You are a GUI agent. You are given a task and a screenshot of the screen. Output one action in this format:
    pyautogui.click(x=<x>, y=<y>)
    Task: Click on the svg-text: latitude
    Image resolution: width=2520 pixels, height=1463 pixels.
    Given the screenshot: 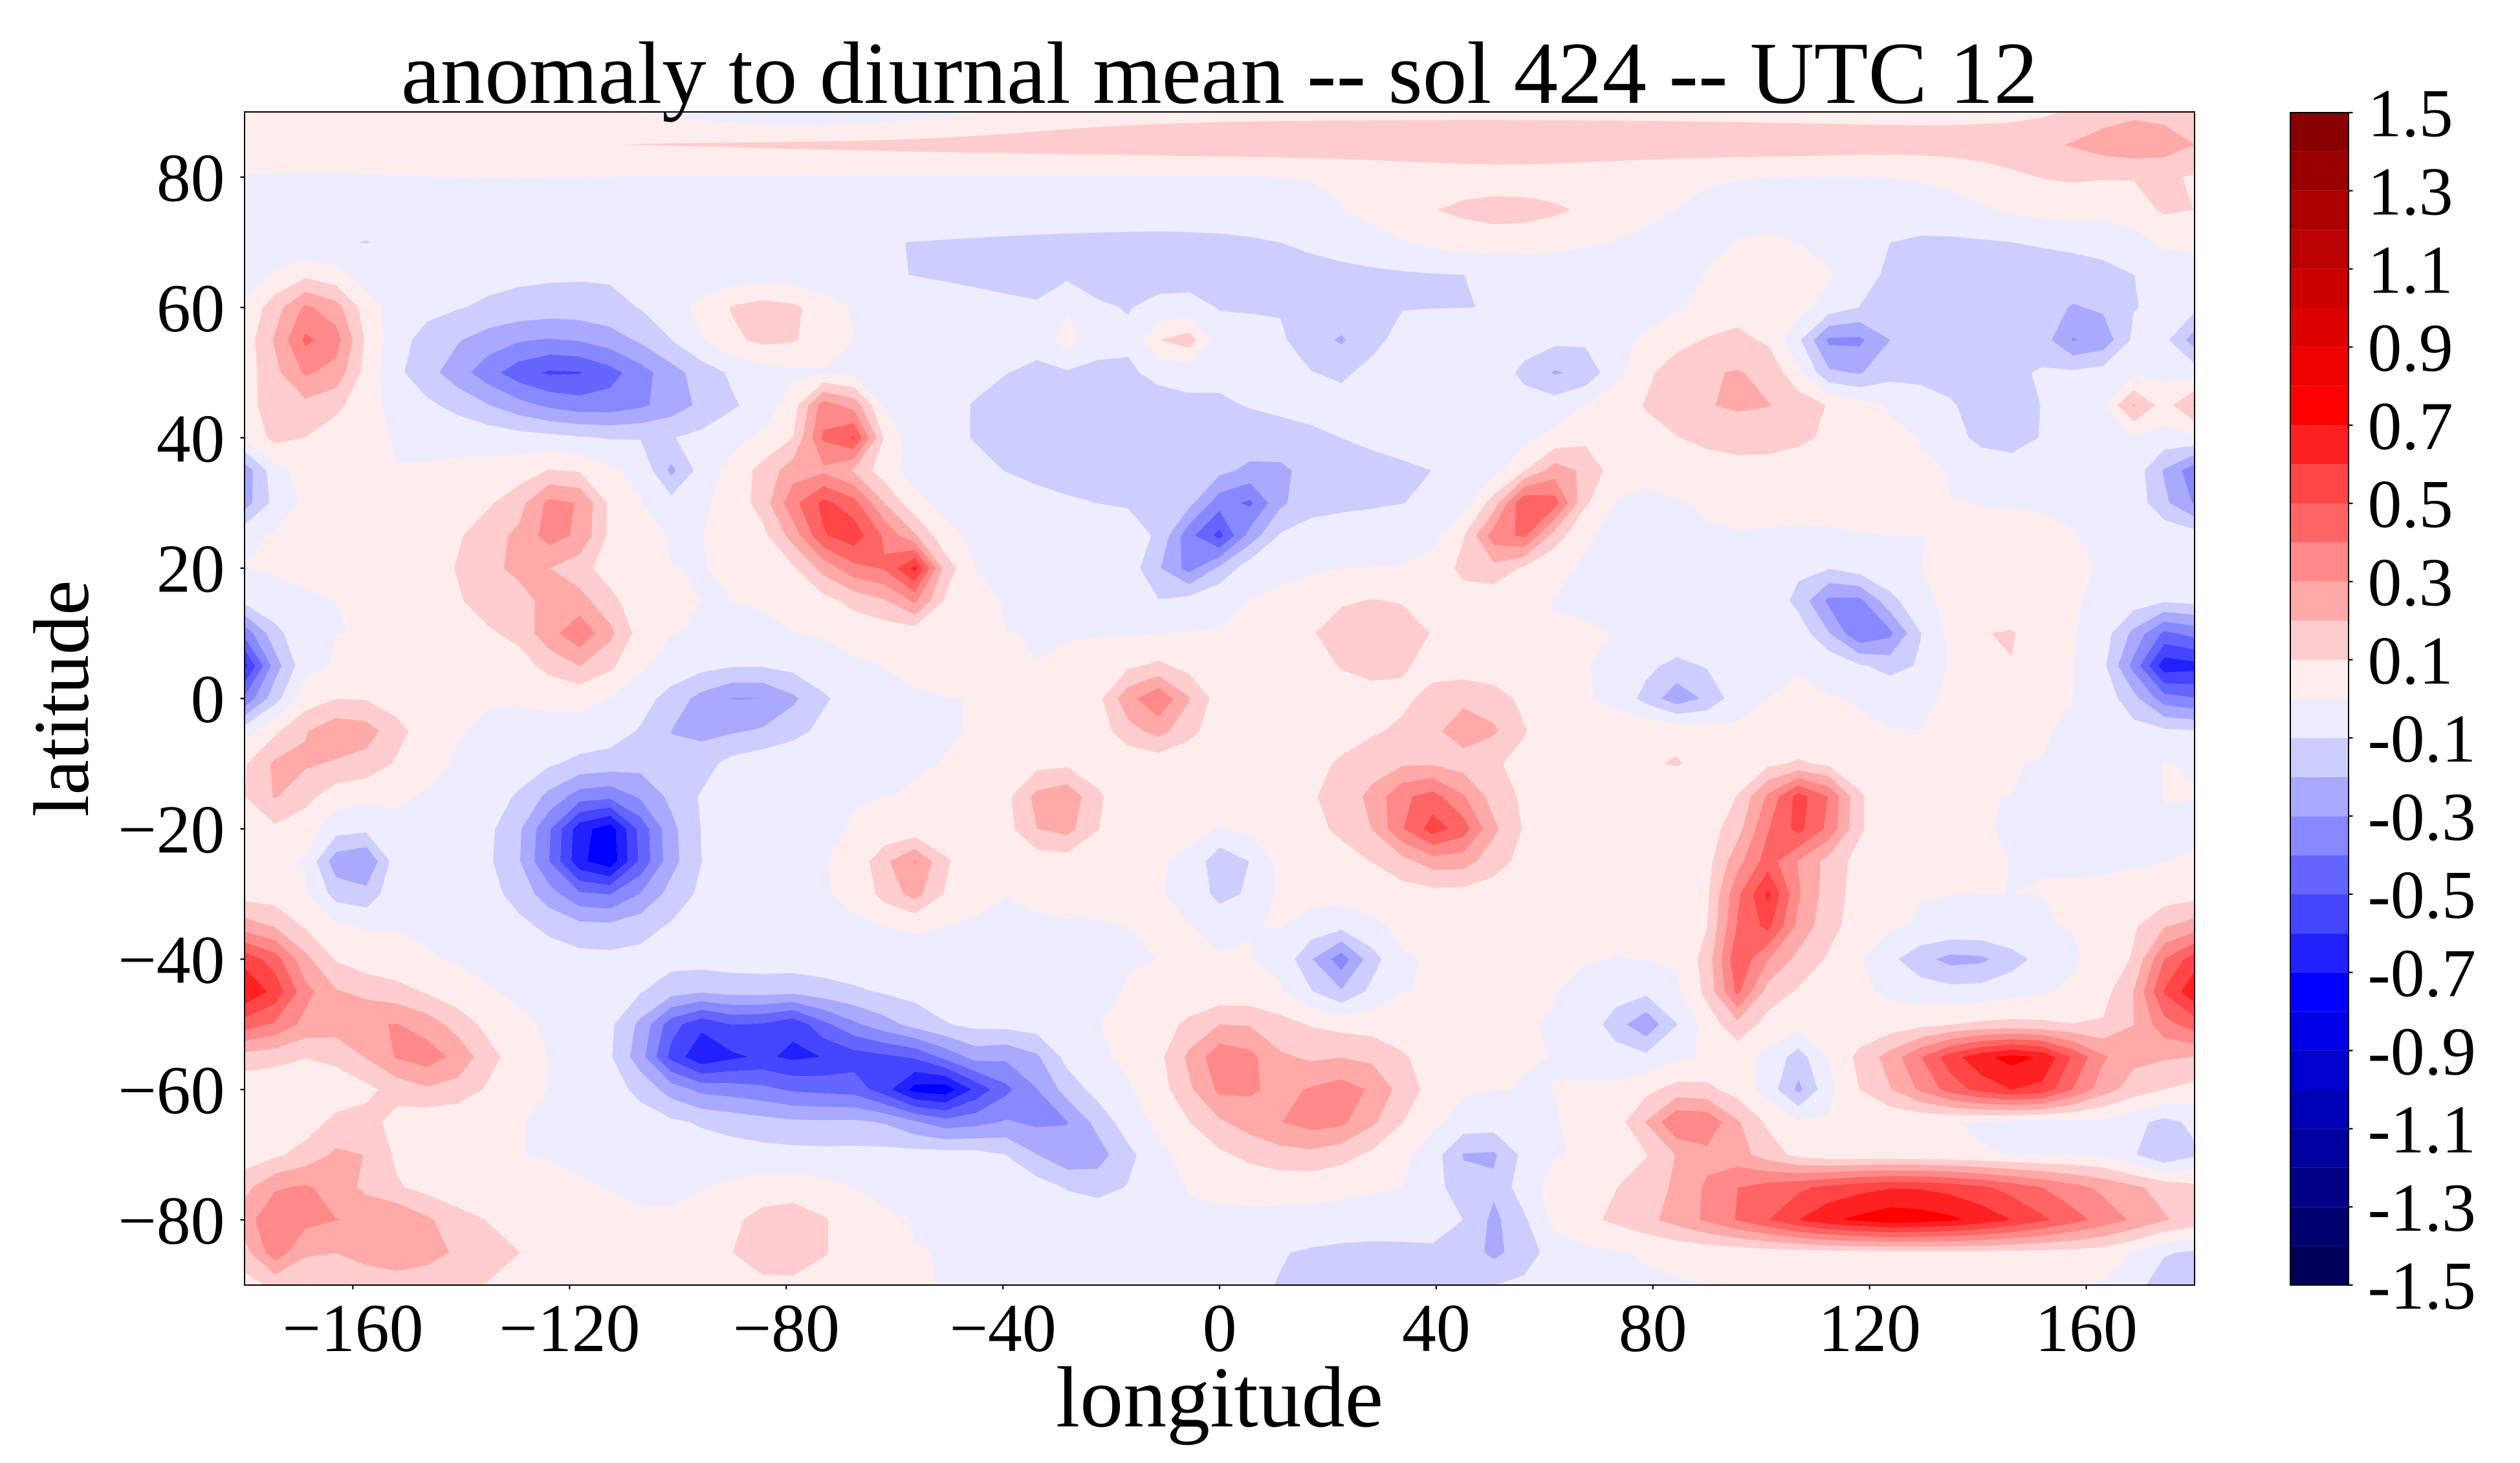 What is the action you would take?
    pyautogui.click(x=61, y=698)
    